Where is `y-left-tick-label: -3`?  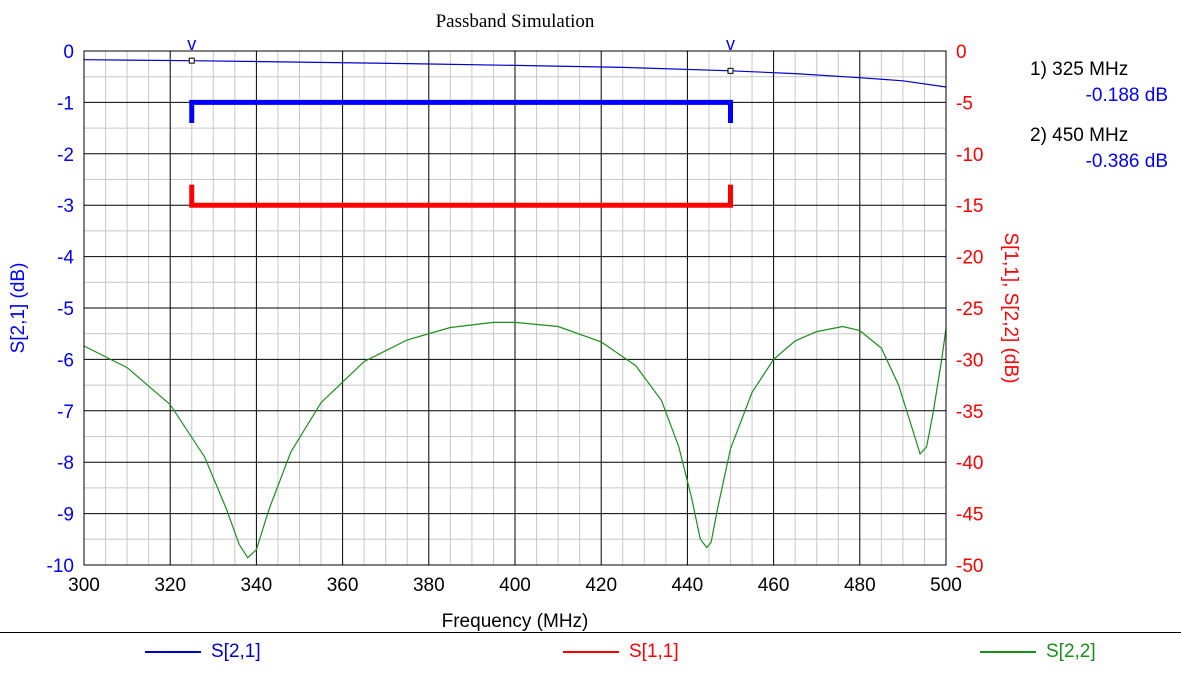
y-left-tick-label: -3 is located at coordinates (65, 206).